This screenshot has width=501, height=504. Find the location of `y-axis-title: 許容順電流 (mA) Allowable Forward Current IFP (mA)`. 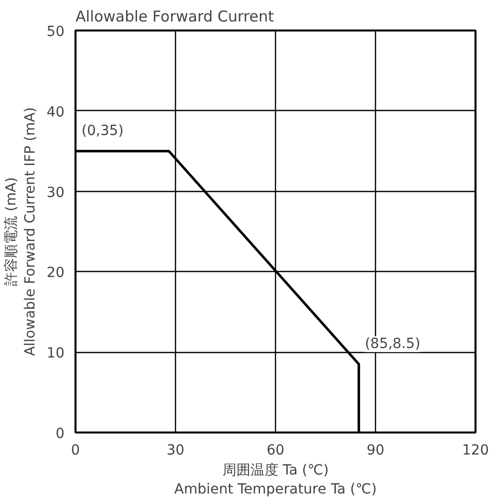

y-axis-title: 許容順電流 (mA) Allowable Forward Current IFP (mA) is located at coordinates (21, 231).